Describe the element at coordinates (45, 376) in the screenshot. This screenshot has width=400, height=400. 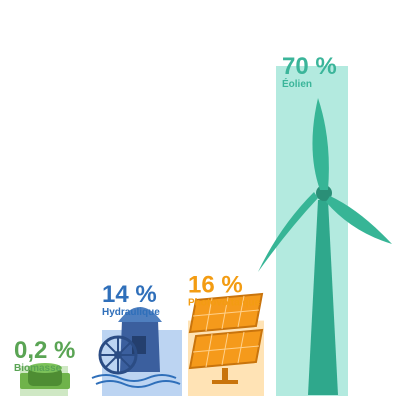
I see `biomass-digester-icon` at that location.